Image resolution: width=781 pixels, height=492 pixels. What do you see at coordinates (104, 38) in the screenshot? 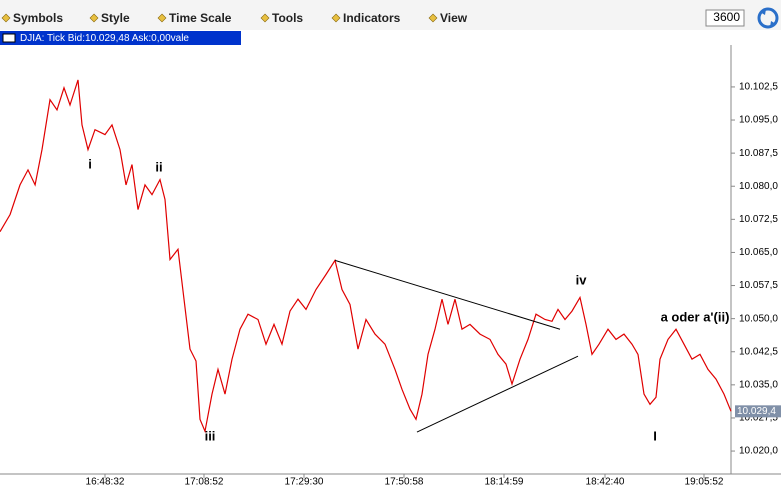
I see `chart-title: DJIA: Tick Bid:10.029,48 Ask:0,00vale` at bounding box center [104, 38].